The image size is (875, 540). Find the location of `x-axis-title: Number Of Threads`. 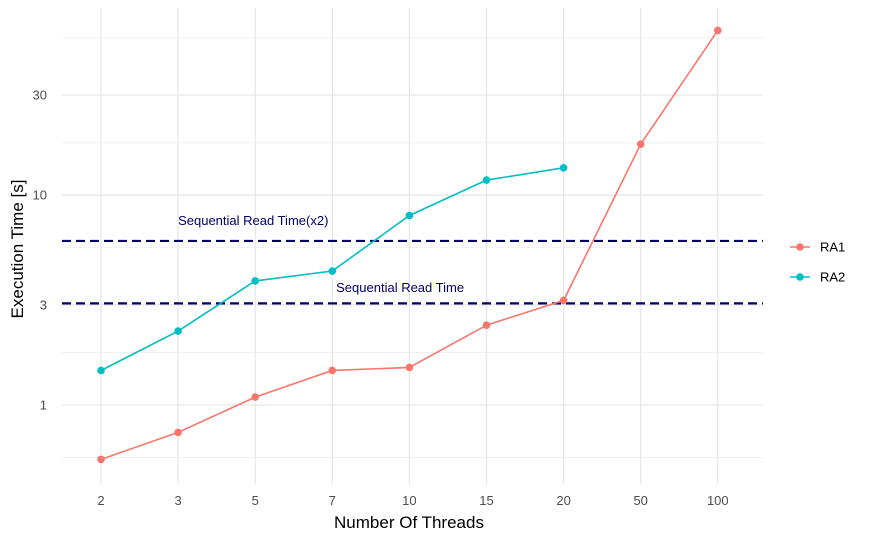

x-axis-title: Number Of Threads is located at coordinates (409, 522).